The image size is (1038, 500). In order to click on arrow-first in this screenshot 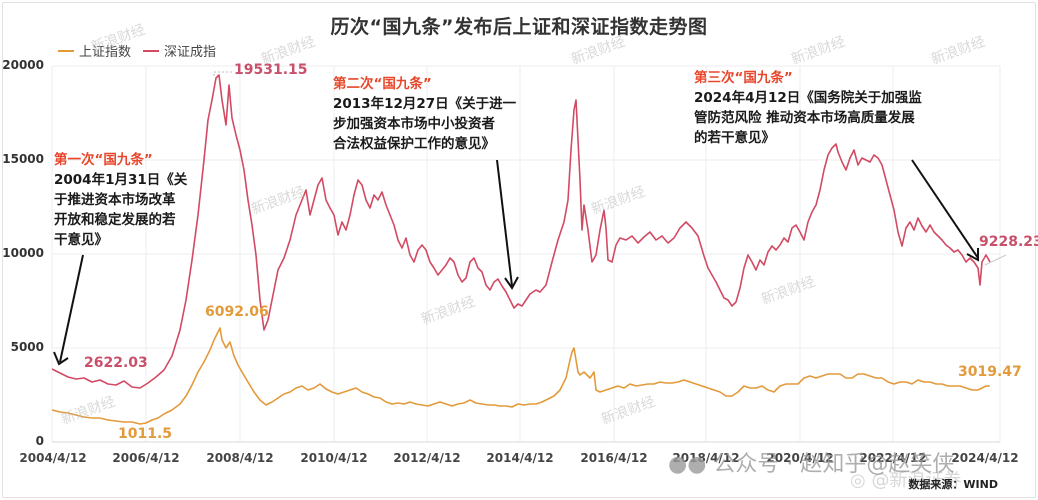, I will do `click(68, 310)`.